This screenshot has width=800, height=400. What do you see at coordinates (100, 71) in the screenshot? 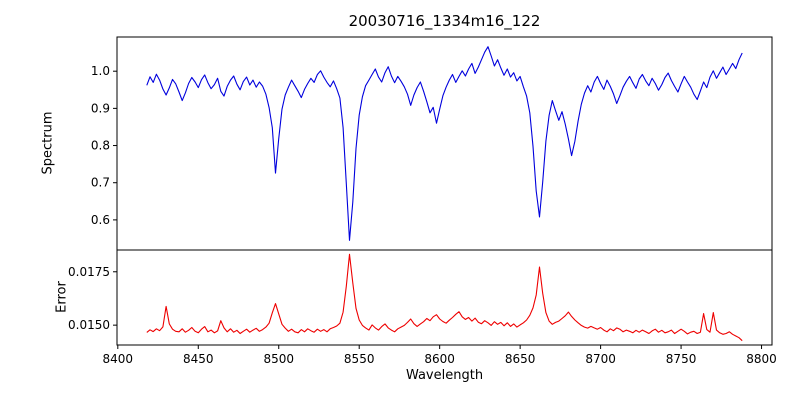
I see `spectrum-y-tick-label: 1.0` at bounding box center [100, 71].